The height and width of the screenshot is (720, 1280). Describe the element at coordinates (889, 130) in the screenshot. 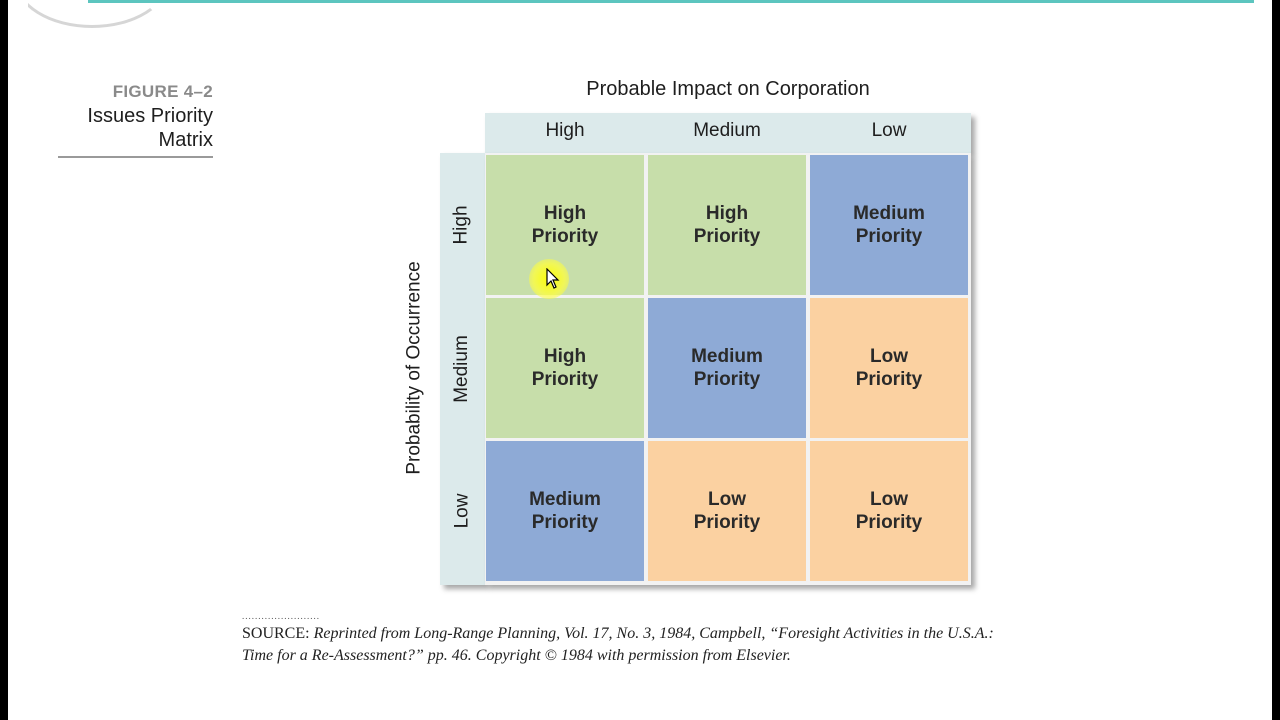

I see `column-label-low: Low` at that location.